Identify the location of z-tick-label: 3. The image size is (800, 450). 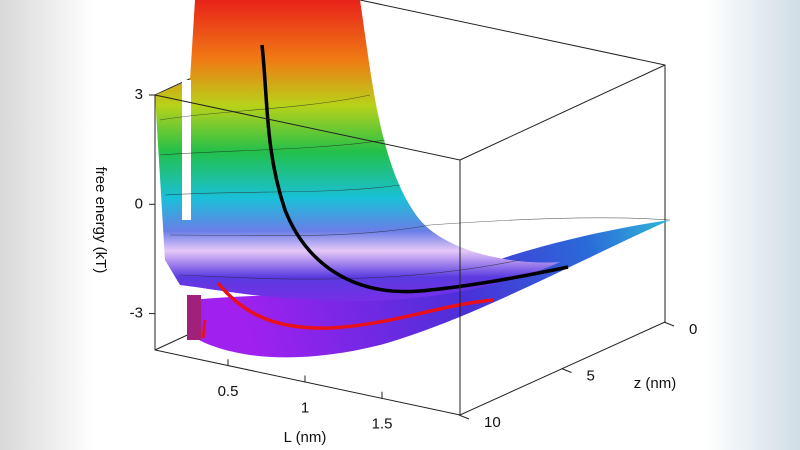
(139, 94).